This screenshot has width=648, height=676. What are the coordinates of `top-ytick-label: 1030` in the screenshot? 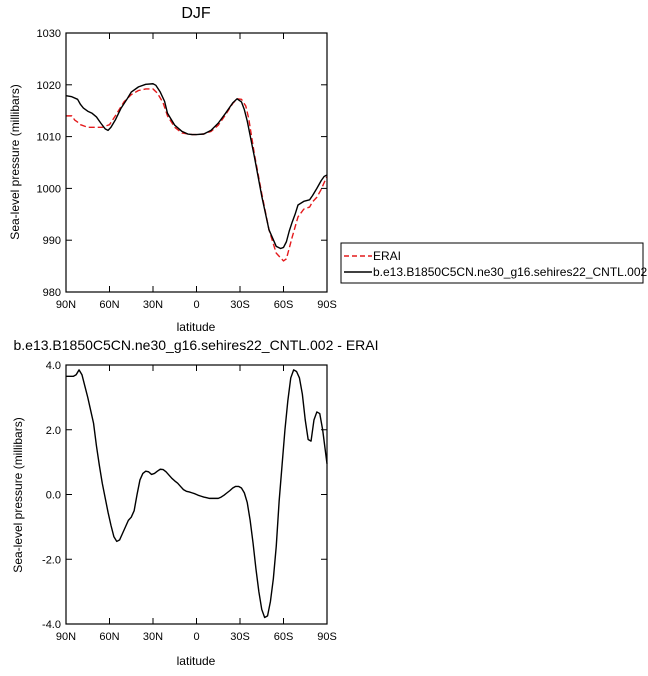 It's located at (49, 34).